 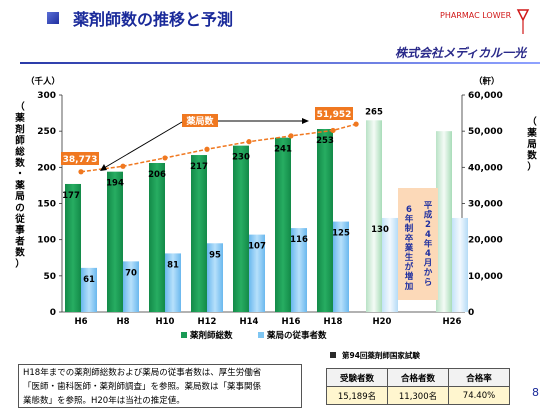 I want to click on bar-total-label: 217, so click(x=199, y=167).